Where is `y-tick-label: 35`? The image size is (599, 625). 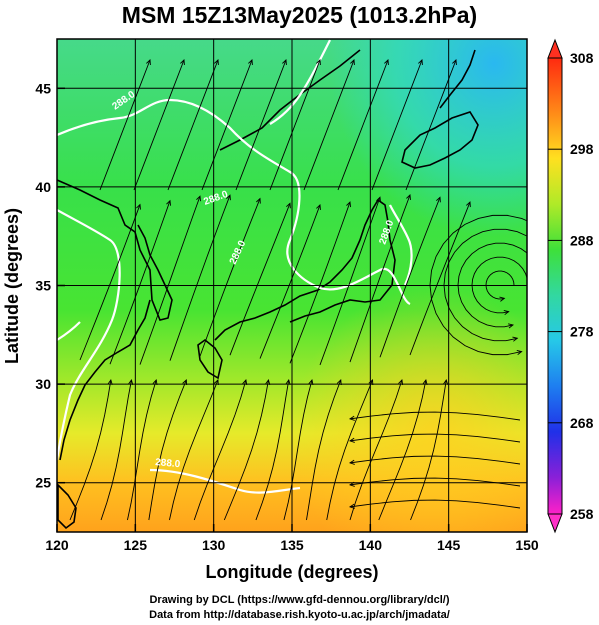
y-tick-label: 35 is located at coordinates (43, 286).